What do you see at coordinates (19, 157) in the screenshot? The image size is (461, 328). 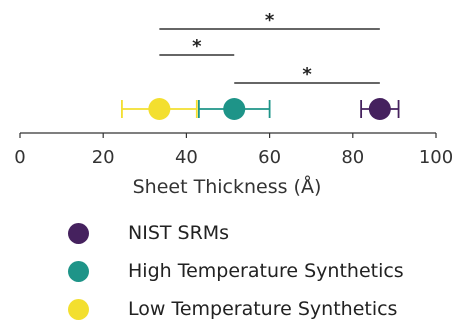 I see `x-tick-label: 0` at bounding box center [19, 157].